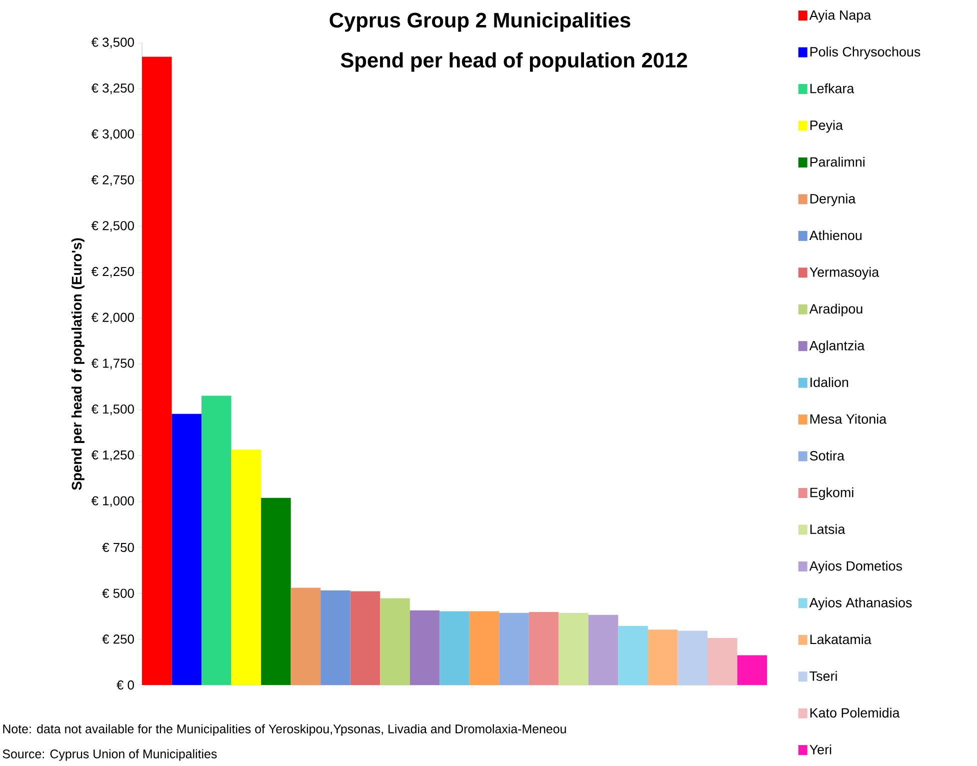  Describe the element at coordinates (118, 593) in the screenshot. I see `y-tick-label: € 500` at that location.